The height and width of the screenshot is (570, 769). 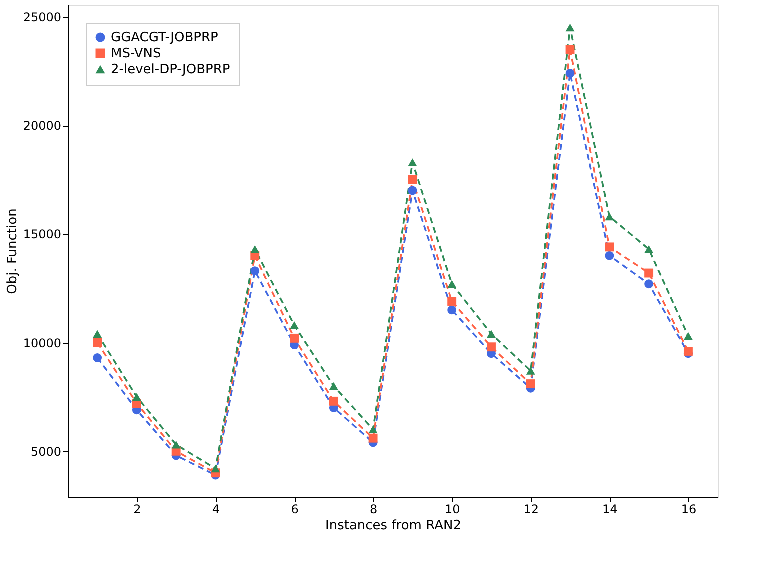 What do you see at coordinates (12, 251) in the screenshot?
I see `y-axis-title: Obj. Function` at bounding box center [12, 251].